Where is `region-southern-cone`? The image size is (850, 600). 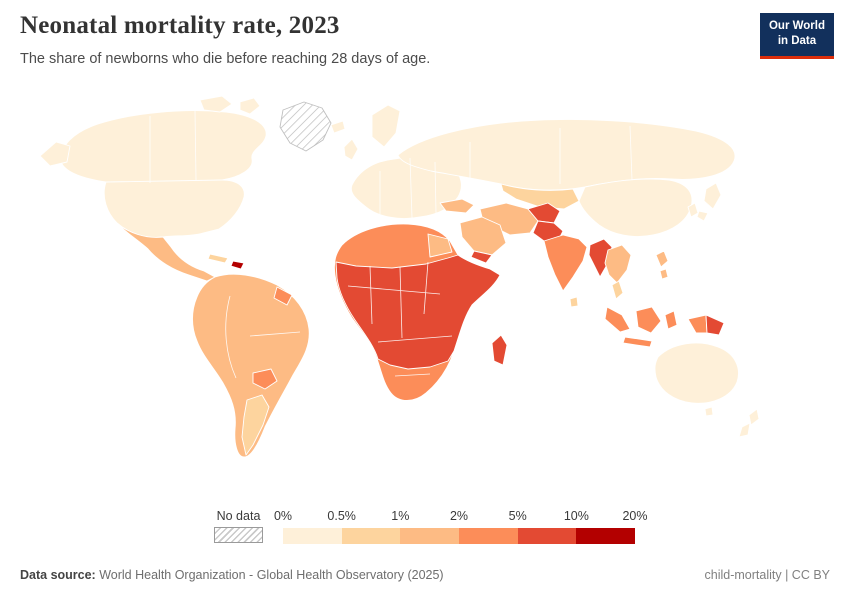
region-southern-cone is located at coordinates (255, 425).